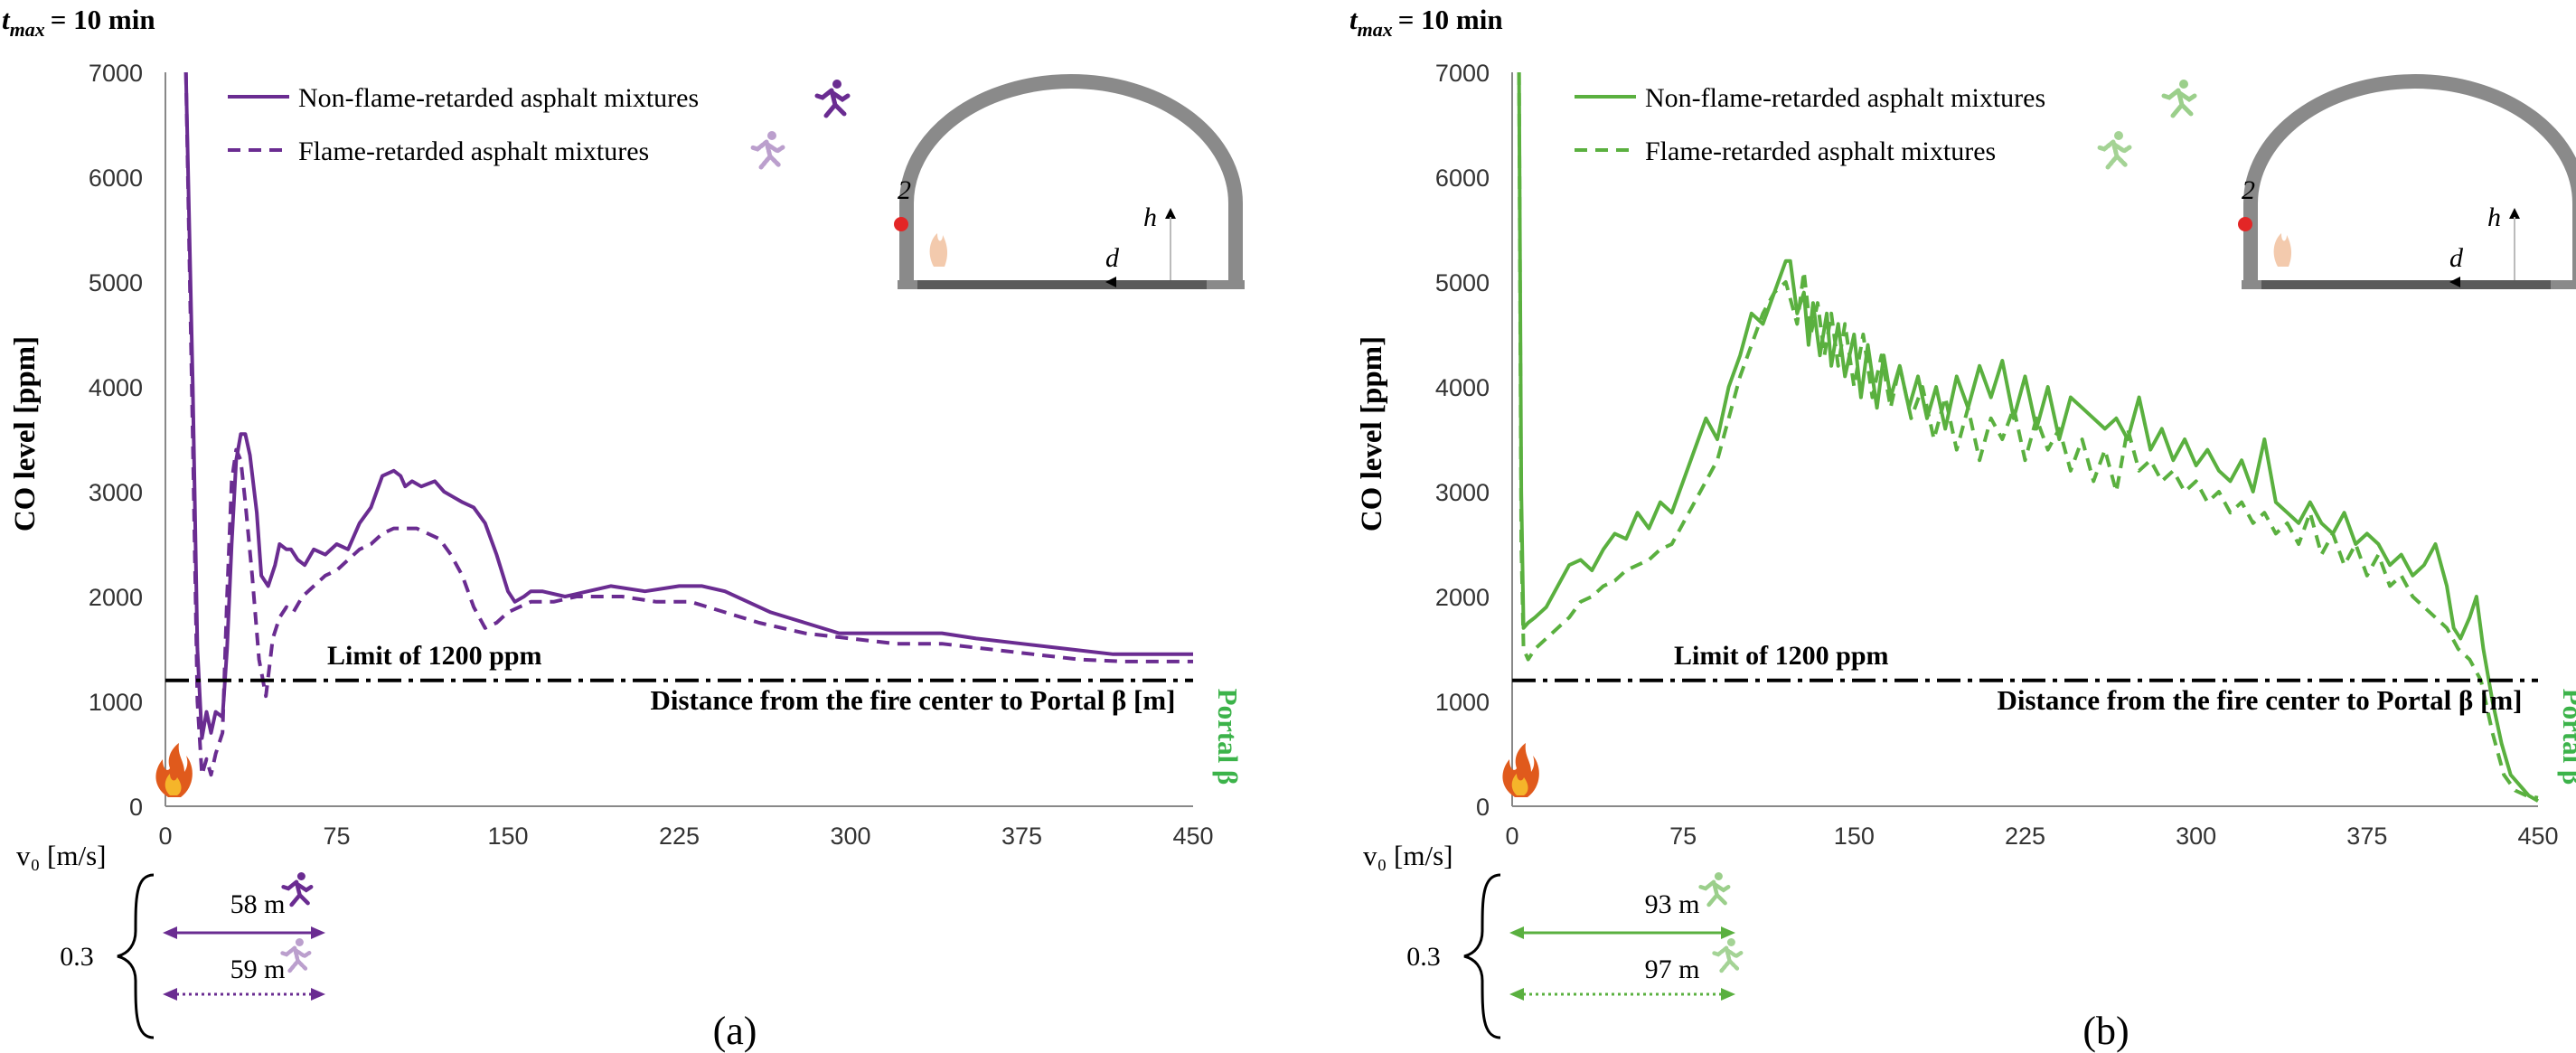  I want to click on panel-caption: (a), so click(735, 1031).